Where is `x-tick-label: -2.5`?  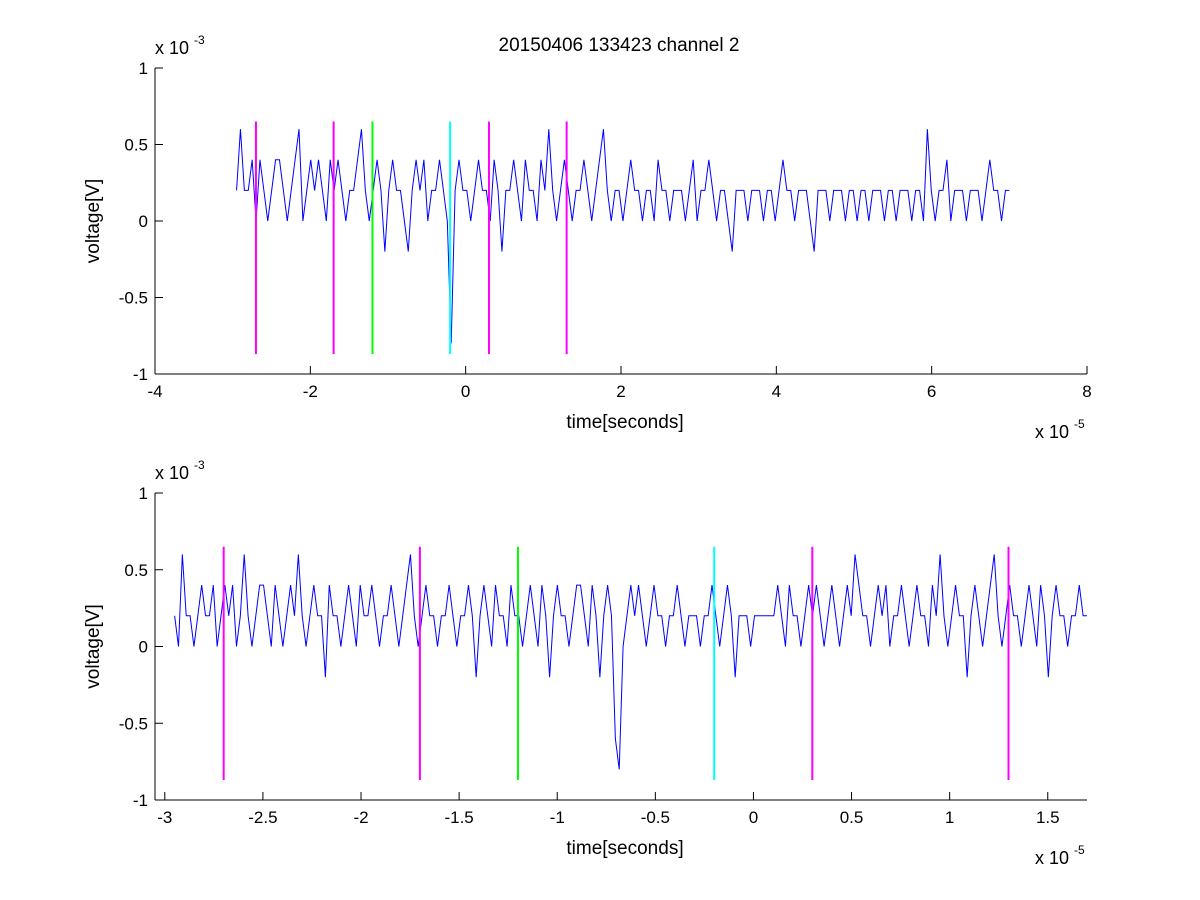
x-tick-label: -2.5 is located at coordinates (262, 817).